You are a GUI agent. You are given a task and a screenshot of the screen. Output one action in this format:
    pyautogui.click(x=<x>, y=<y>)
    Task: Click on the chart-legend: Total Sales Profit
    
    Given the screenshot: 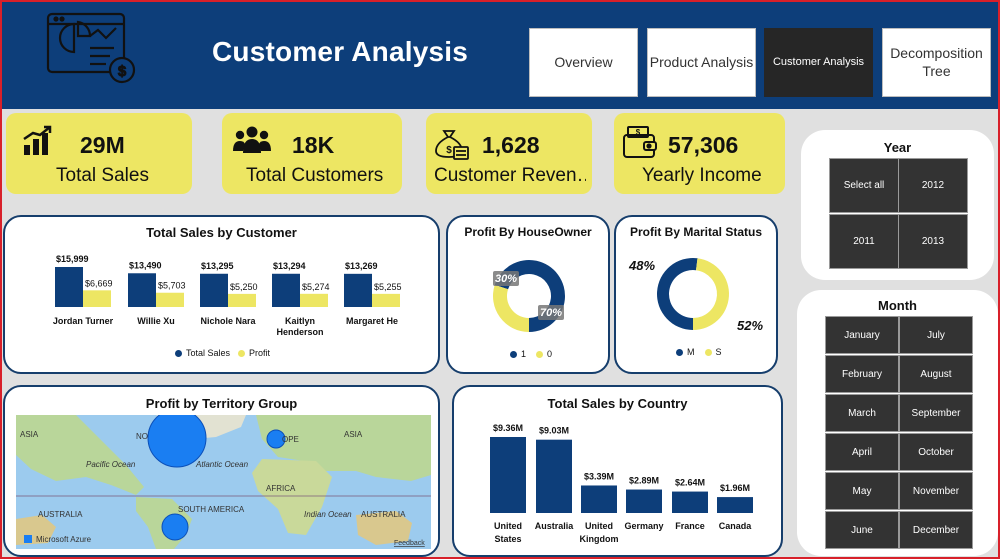 What is the action you would take?
    pyautogui.click(x=222, y=353)
    